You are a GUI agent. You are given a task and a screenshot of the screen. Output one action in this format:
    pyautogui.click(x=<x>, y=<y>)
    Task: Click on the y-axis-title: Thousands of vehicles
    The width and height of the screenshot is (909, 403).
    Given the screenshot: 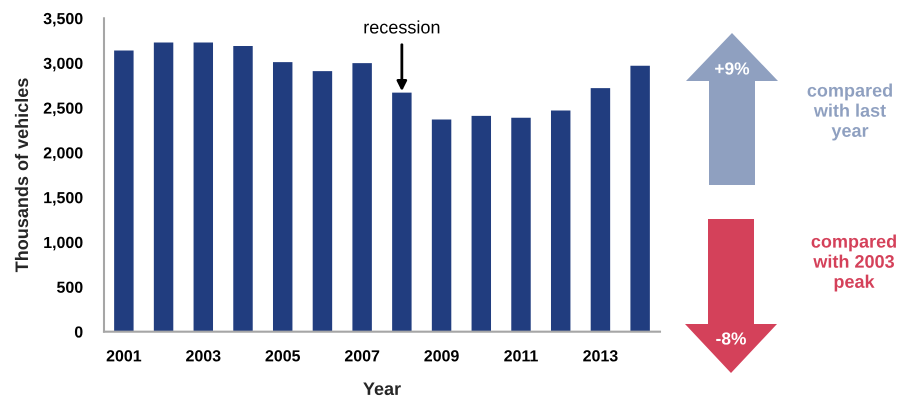 What is the action you would take?
    pyautogui.click(x=21, y=175)
    